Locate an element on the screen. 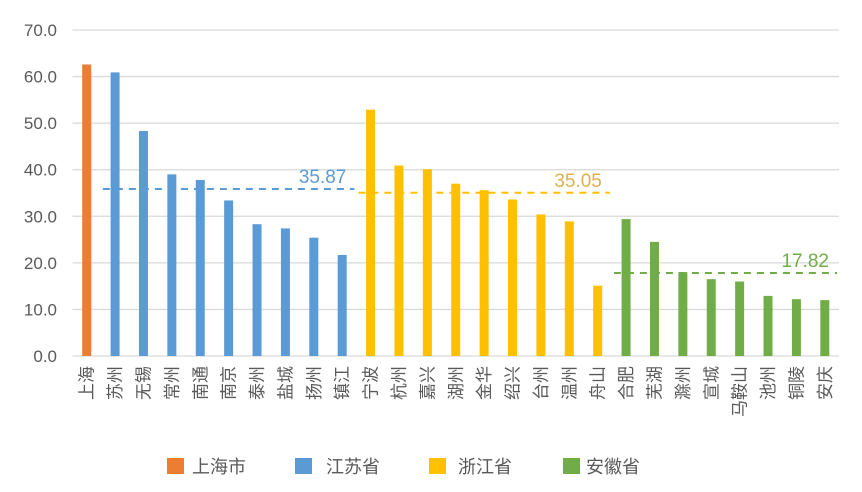  y-tick-label: 0.0 is located at coordinates (45, 356).